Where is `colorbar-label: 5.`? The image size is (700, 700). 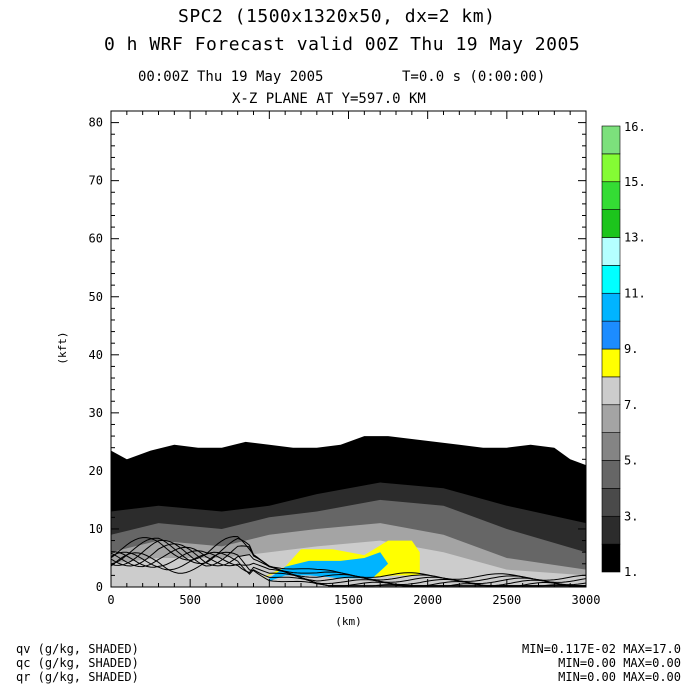 colorbar-label: 5. is located at coordinates (631, 461).